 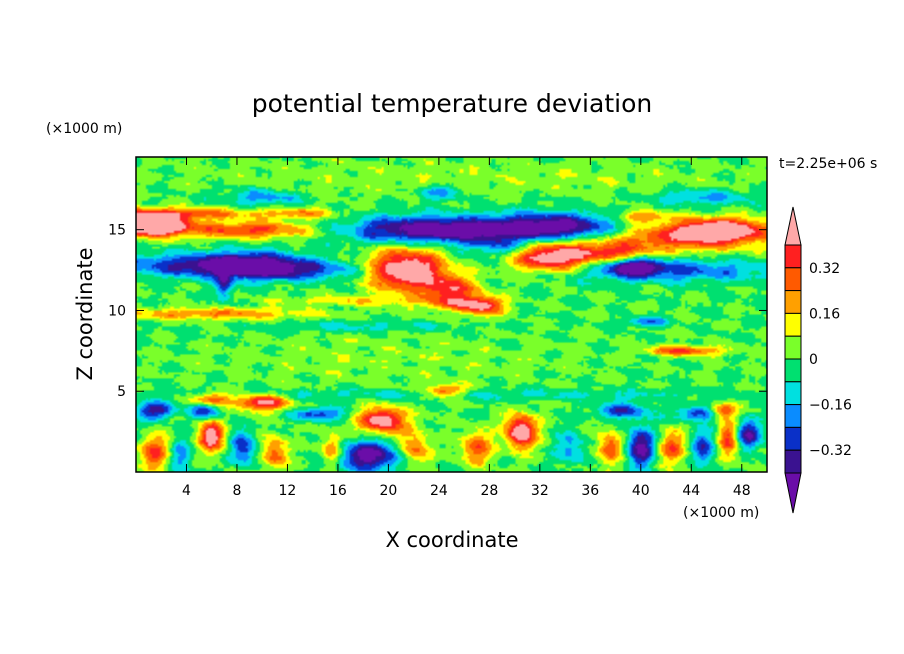 What do you see at coordinates (439, 491) in the screenshot?
I see `x-tick-label: 24` at bounding box center [439, 491].